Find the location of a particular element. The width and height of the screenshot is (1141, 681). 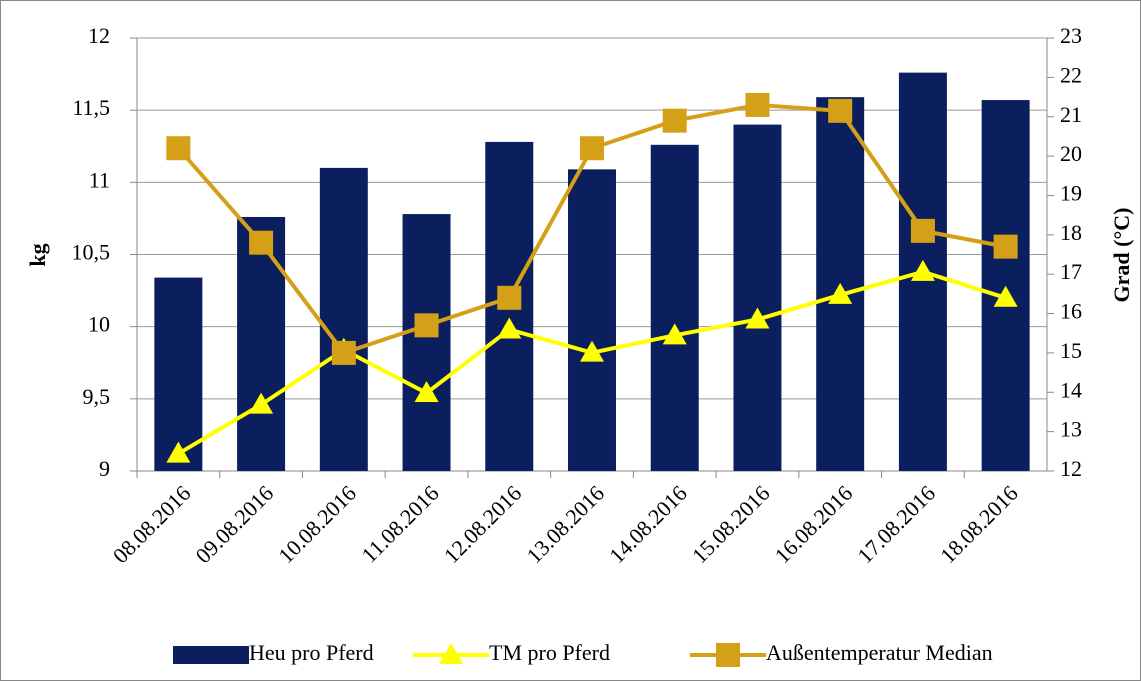

y2-tick-label: 18 is located at coordinates (1071, 232).